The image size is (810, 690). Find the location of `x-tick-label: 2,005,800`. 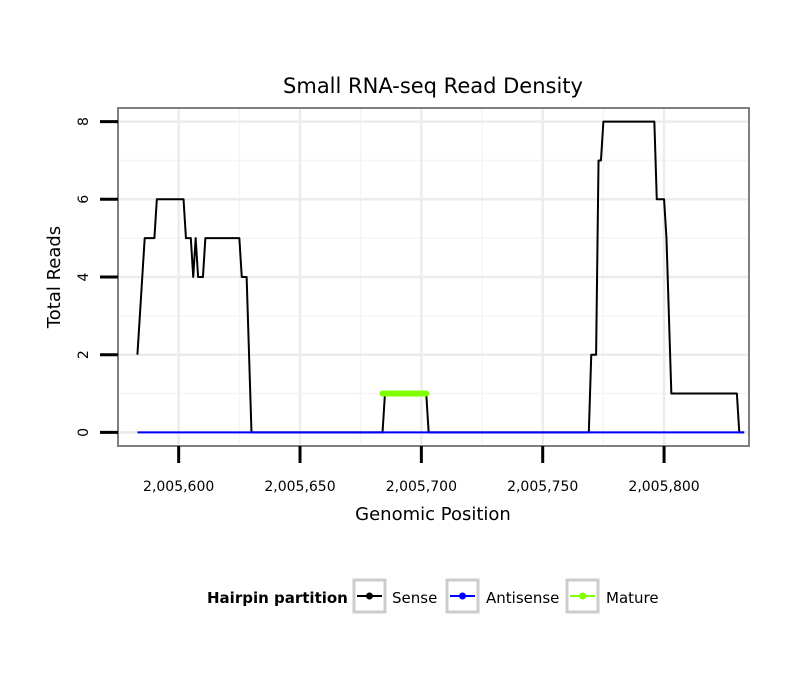

x-tick-label: 2,005,800 is located at coordinates (663, 487).